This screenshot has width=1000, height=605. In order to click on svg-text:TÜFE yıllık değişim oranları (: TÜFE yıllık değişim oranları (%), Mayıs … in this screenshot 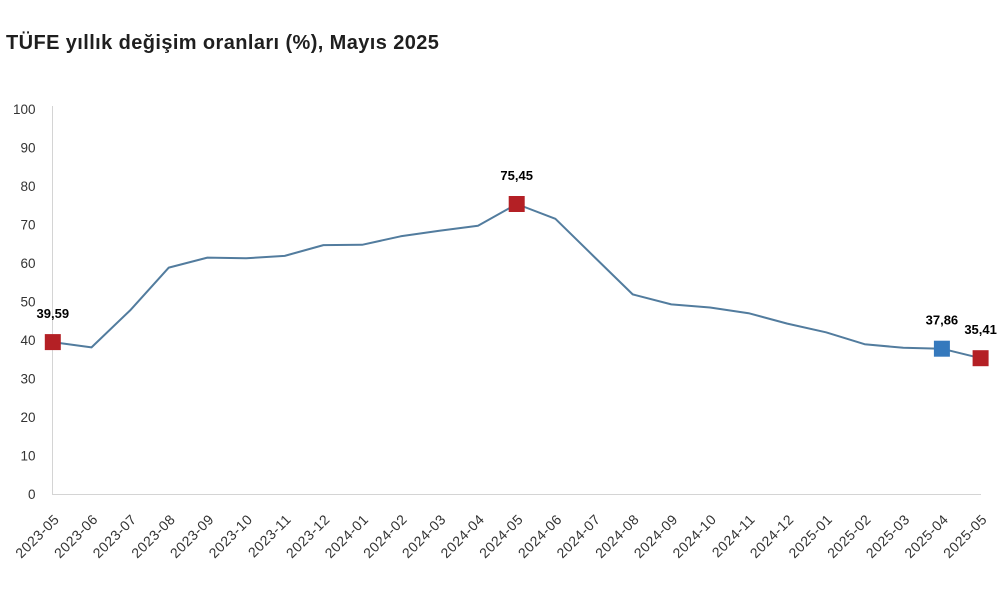, I will do `click(222, 42)`.